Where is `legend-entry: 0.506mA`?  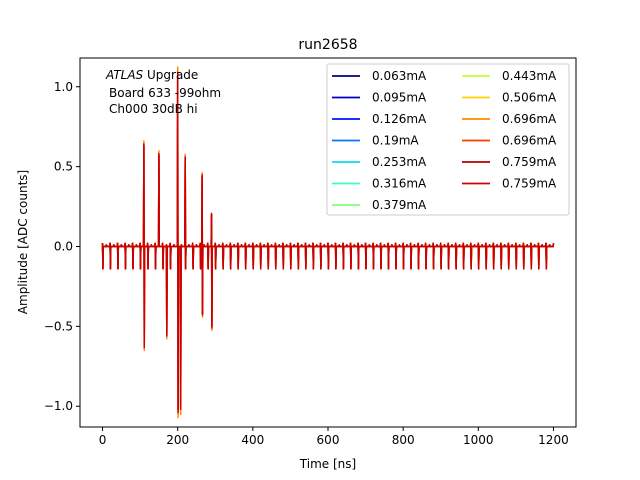
legend-entry: 0.506mA is located at coordinates (509, 98).